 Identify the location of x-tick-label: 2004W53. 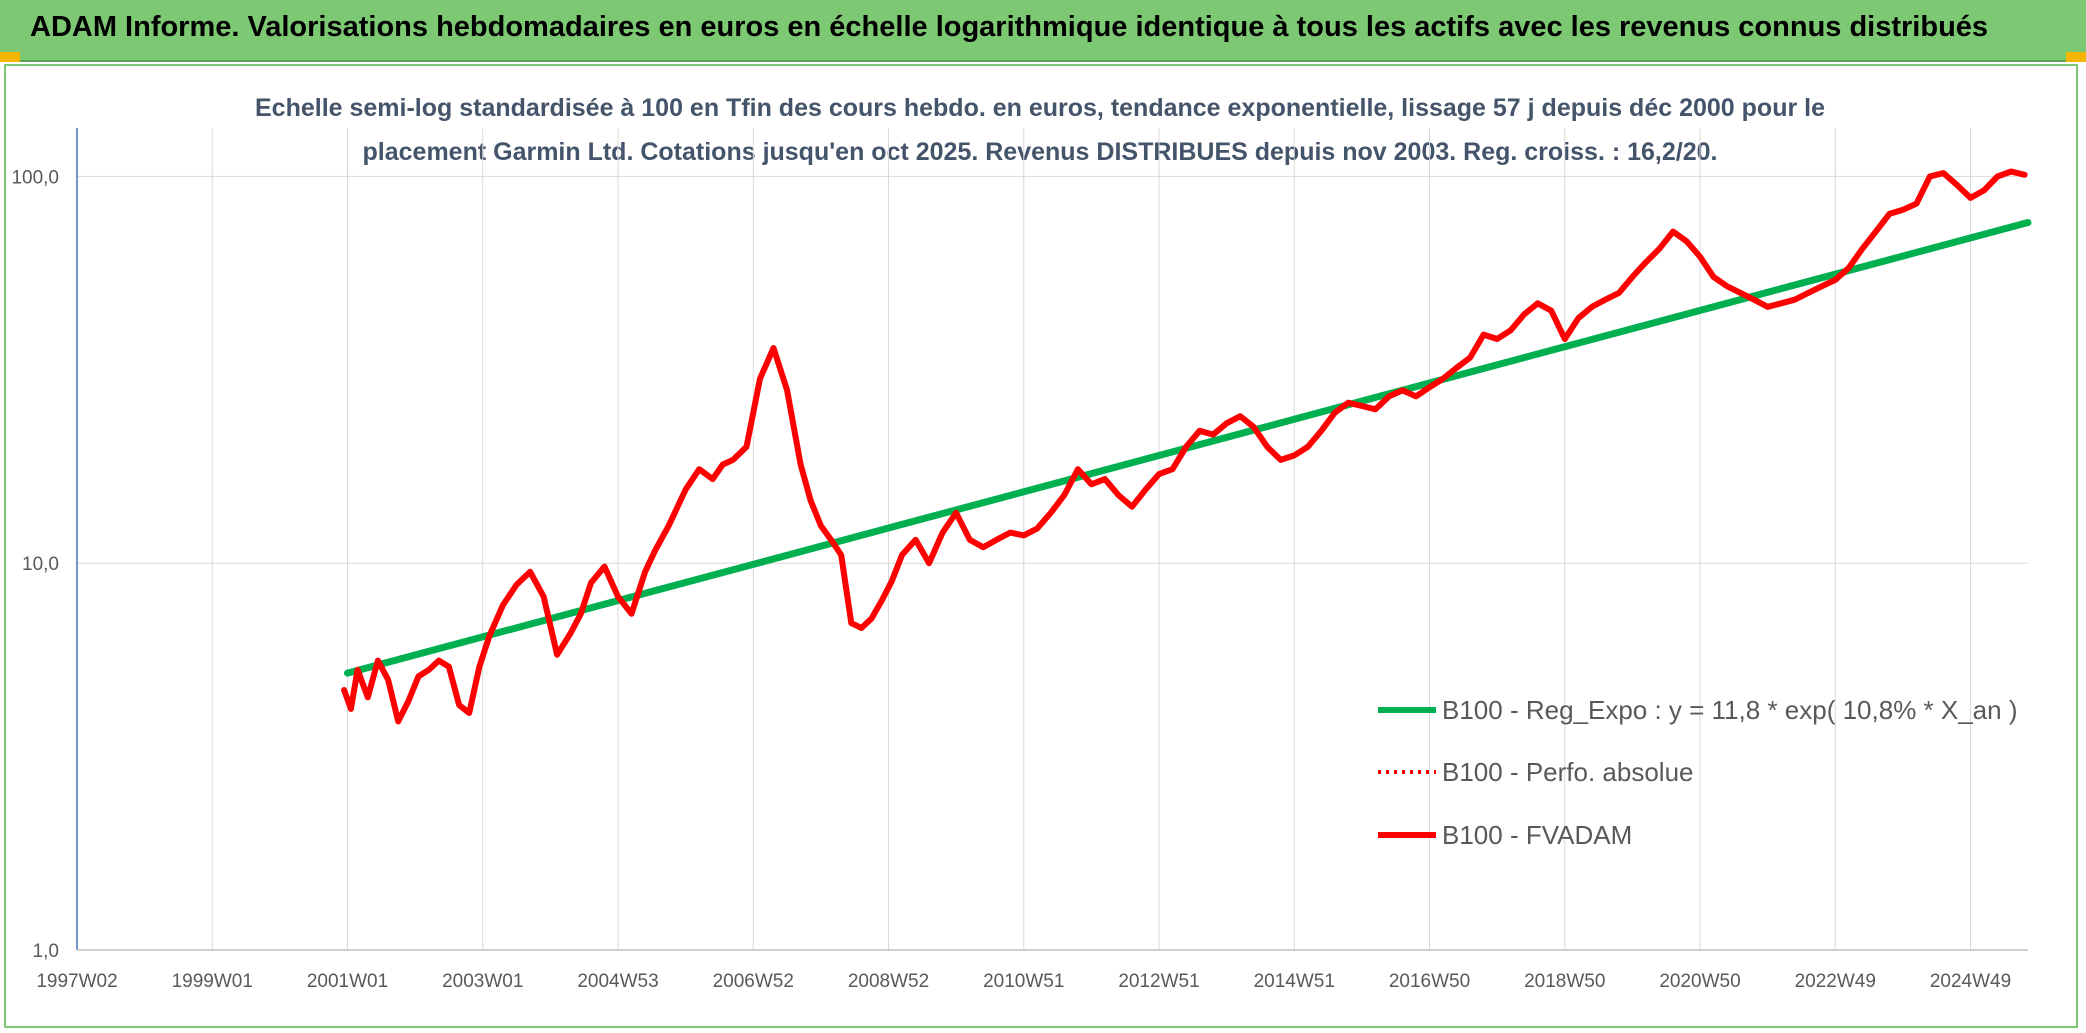
(617, 981).